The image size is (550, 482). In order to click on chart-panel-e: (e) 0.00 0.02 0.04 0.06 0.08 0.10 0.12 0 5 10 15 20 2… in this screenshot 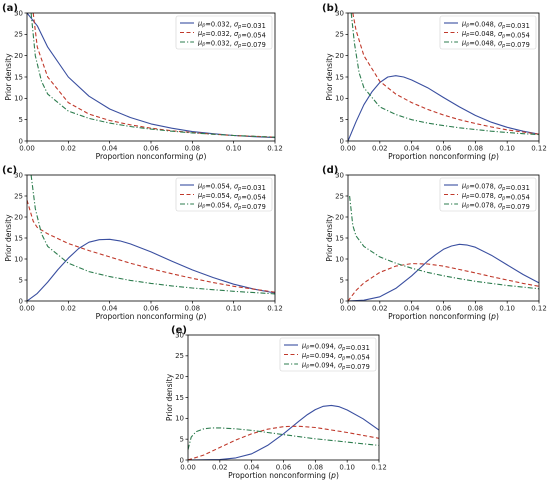, I will do `click(276, 402)`.